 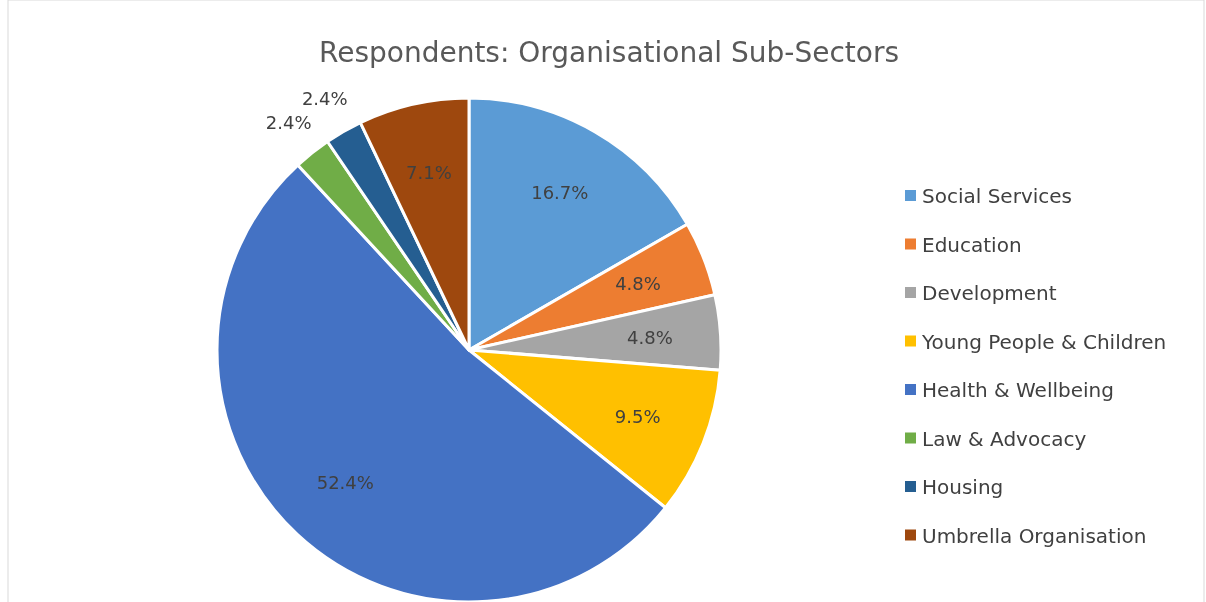 What do you see at coordinates (989, 293) in the screenshot?
I see `legend-label: Development` at bounding box center [989, 293].